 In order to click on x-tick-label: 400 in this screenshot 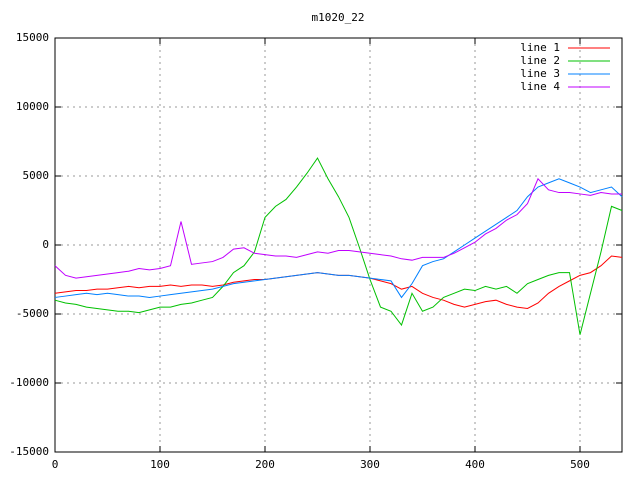, I will do `click(475, 464)`.